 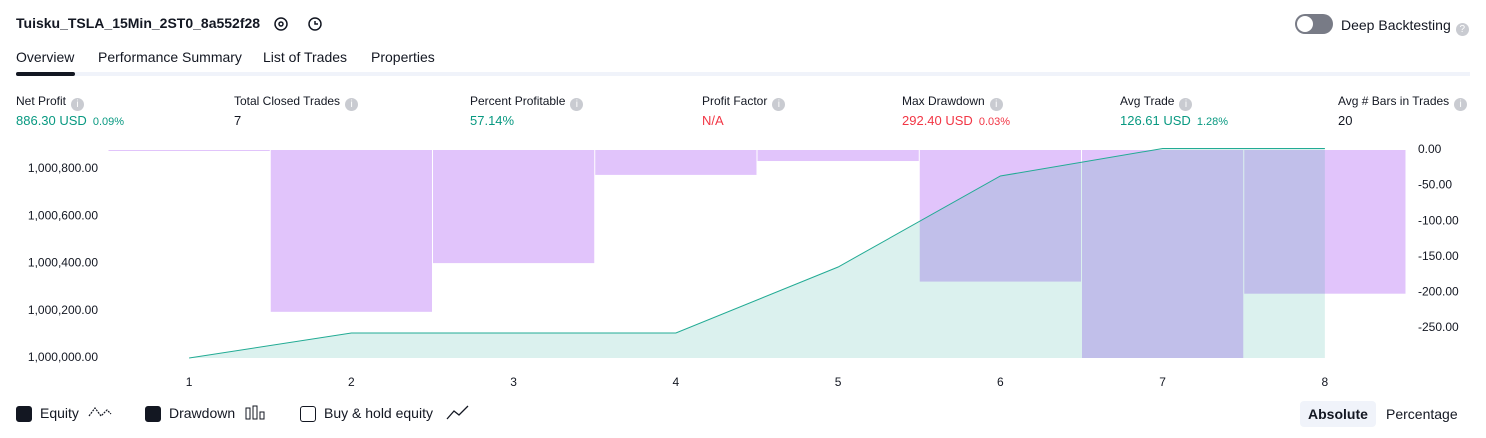 I want to click on y2-tick-label: -50.00, so click(x=1435, y=185).